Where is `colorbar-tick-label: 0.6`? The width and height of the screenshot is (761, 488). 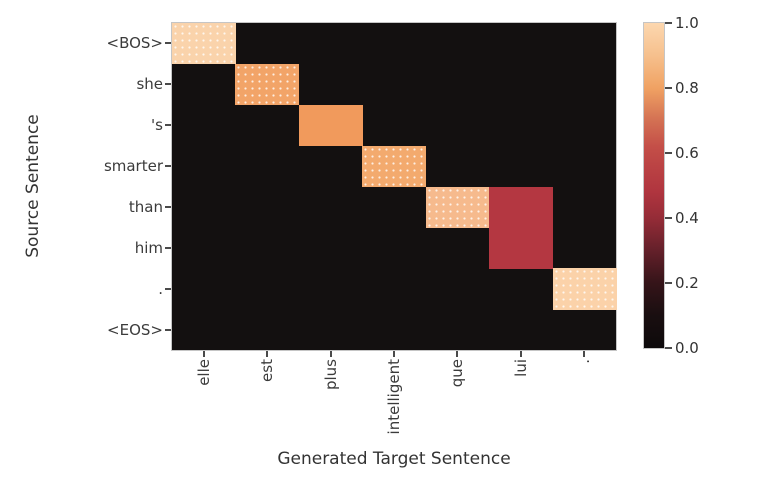 colorbar-tick-label: 0.6 is located at coordinates (687, 153).